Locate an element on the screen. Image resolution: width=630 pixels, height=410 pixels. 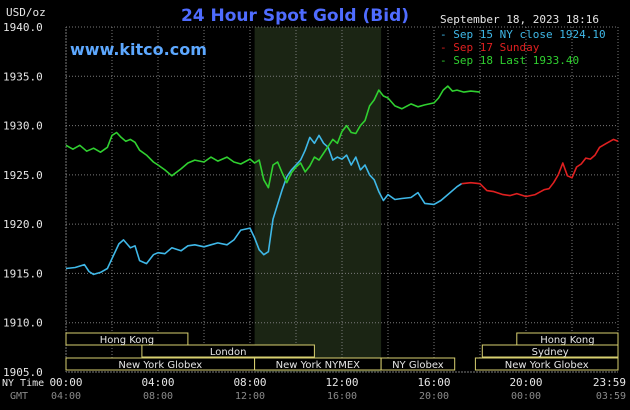
x-tick-label-gmt: 20:00 is located at coordinates (434, 396).